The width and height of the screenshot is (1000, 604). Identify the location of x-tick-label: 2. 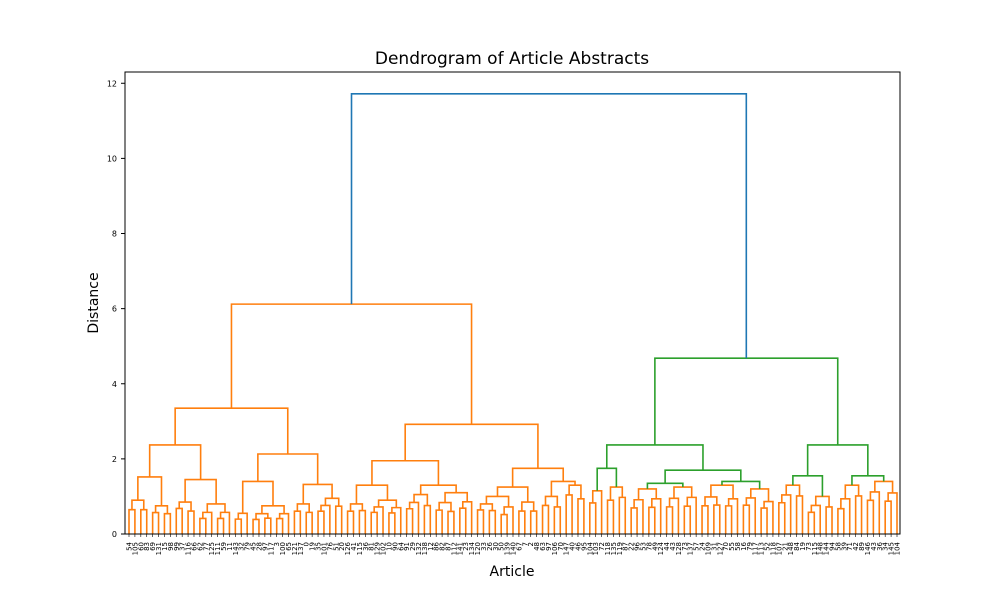
(531, 544).